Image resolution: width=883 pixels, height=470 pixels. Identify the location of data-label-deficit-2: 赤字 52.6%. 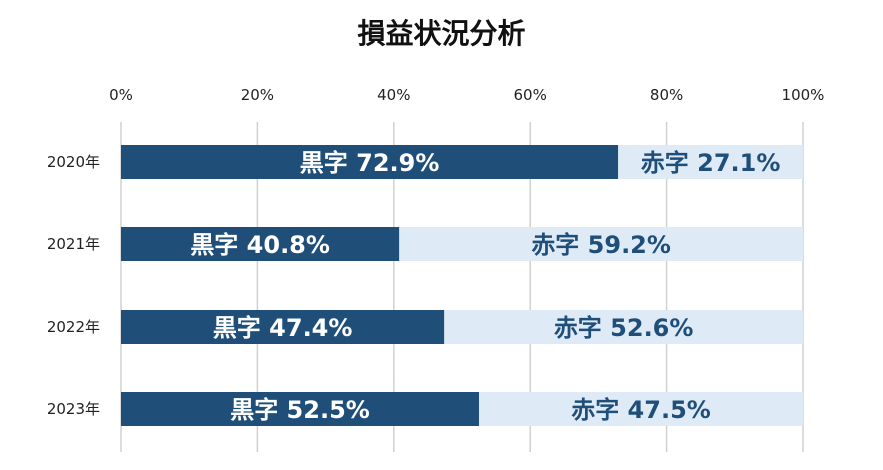
(624, 328).